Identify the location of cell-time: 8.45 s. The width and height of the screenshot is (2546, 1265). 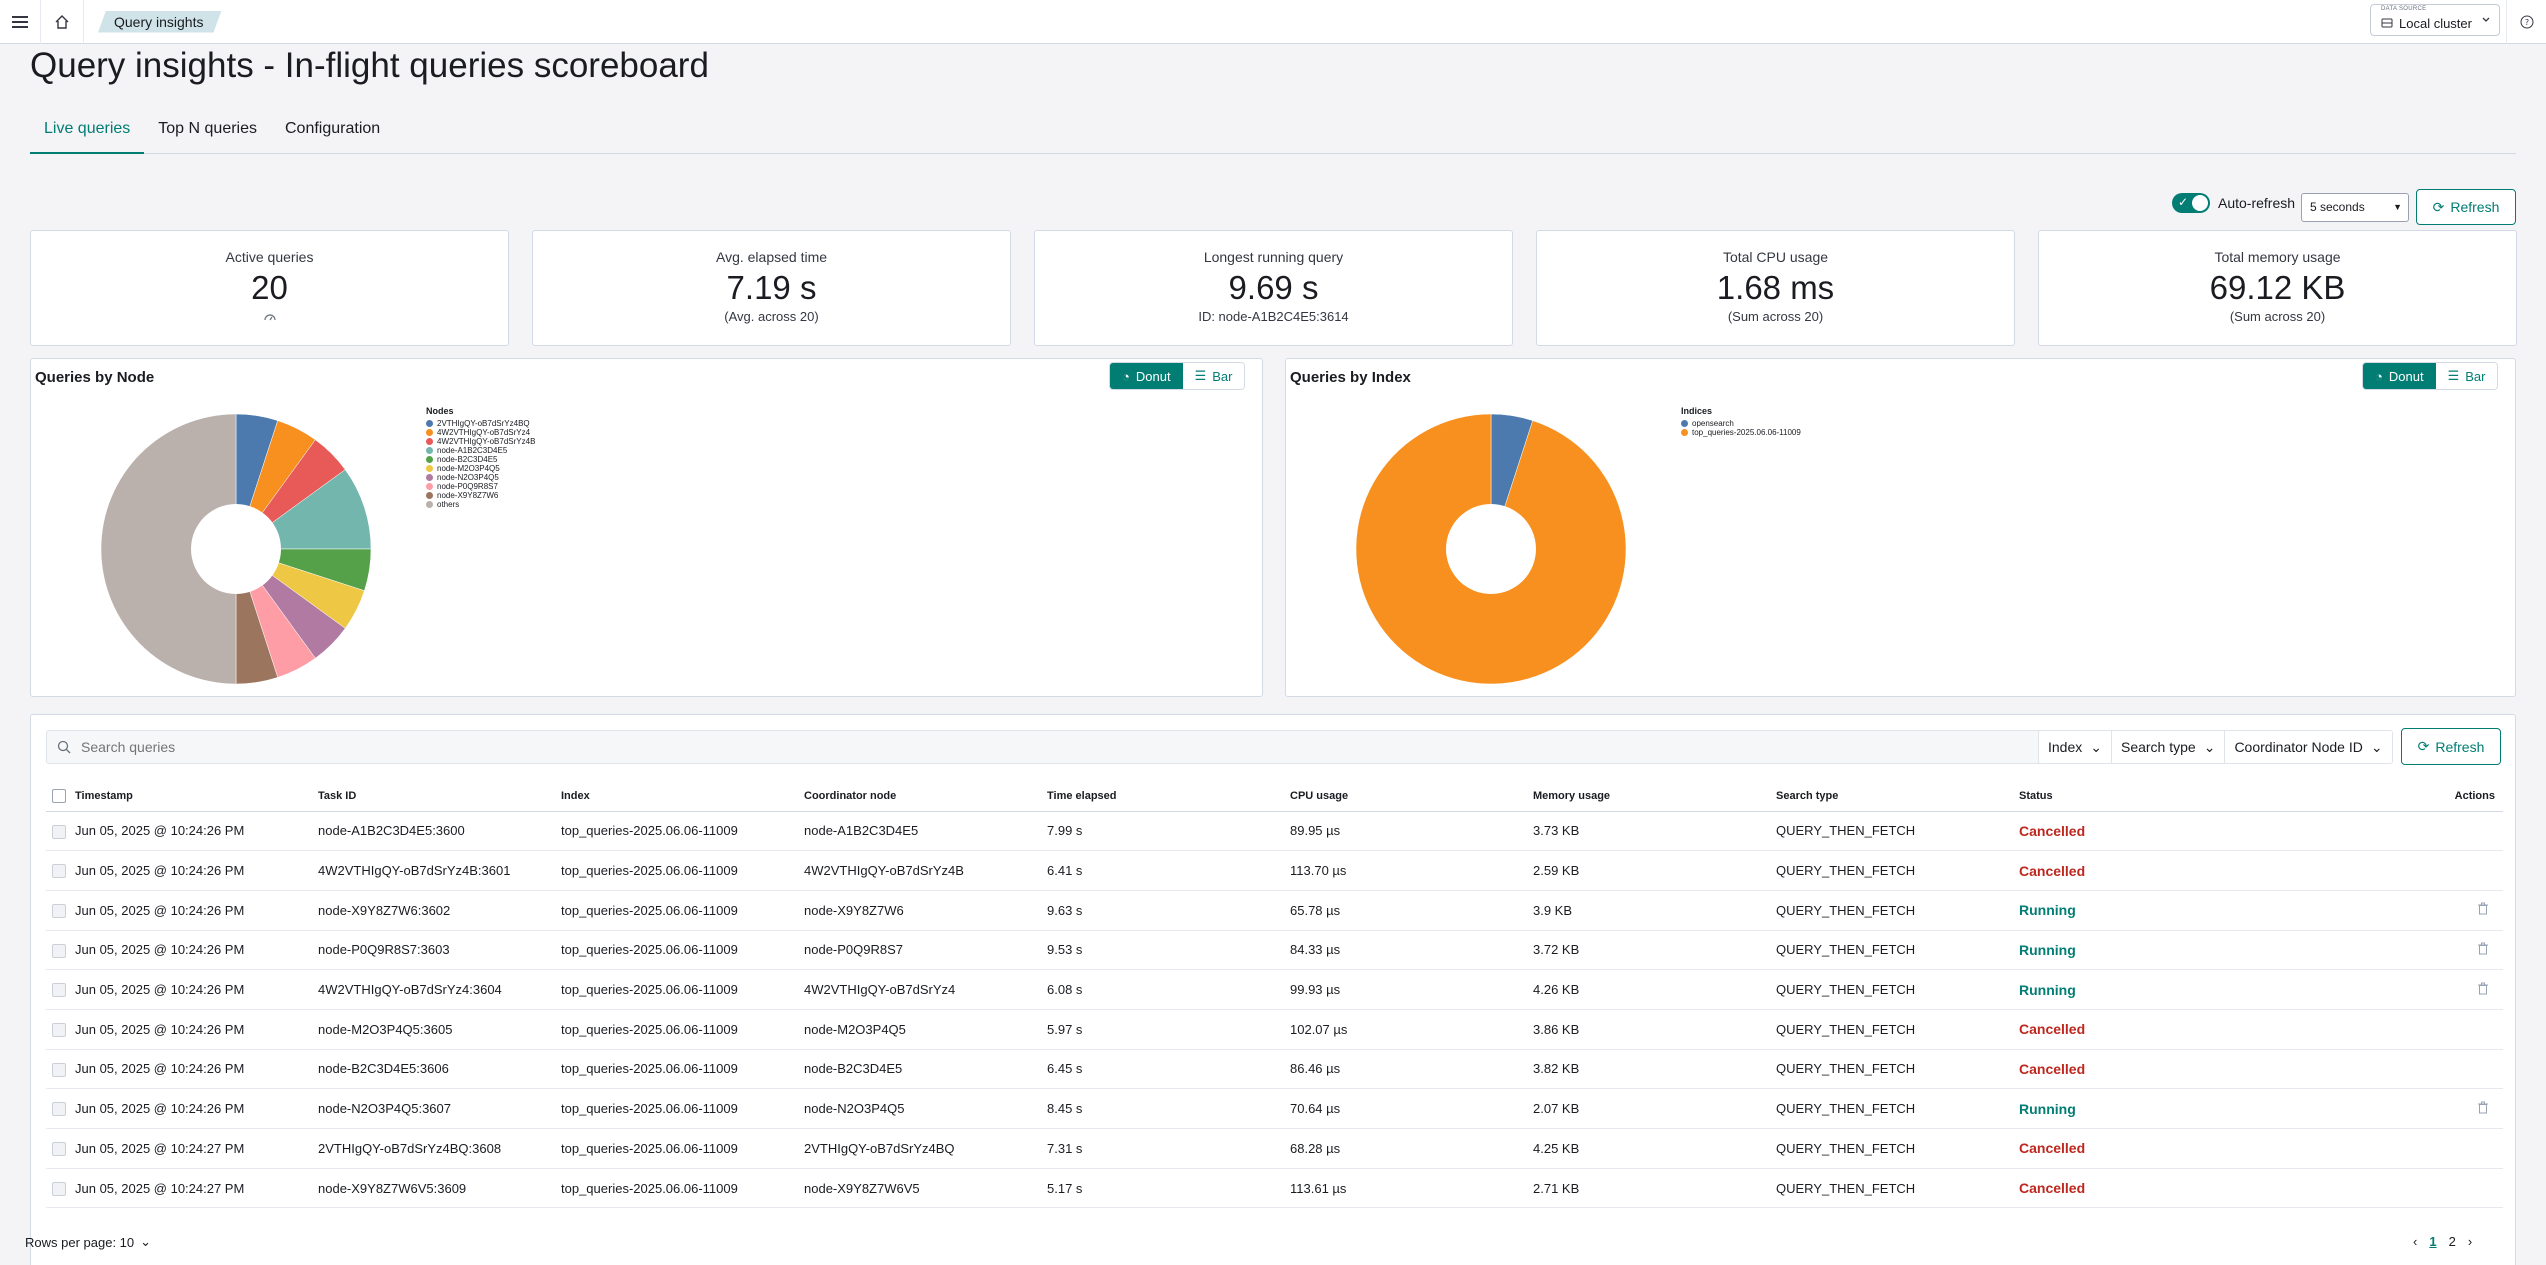
(1162, 1108).